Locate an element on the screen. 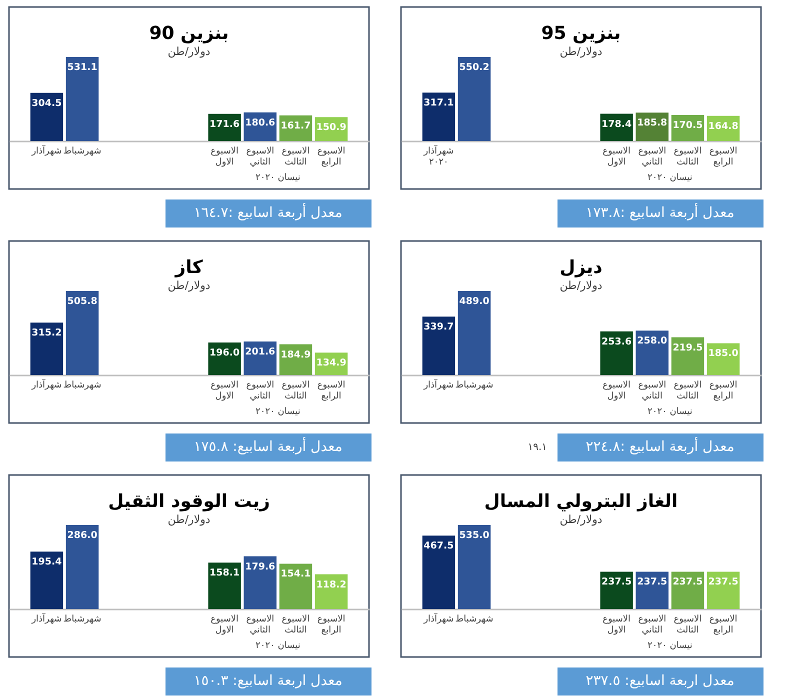  data-label: 489.0 is located at coordinates (474, 301).